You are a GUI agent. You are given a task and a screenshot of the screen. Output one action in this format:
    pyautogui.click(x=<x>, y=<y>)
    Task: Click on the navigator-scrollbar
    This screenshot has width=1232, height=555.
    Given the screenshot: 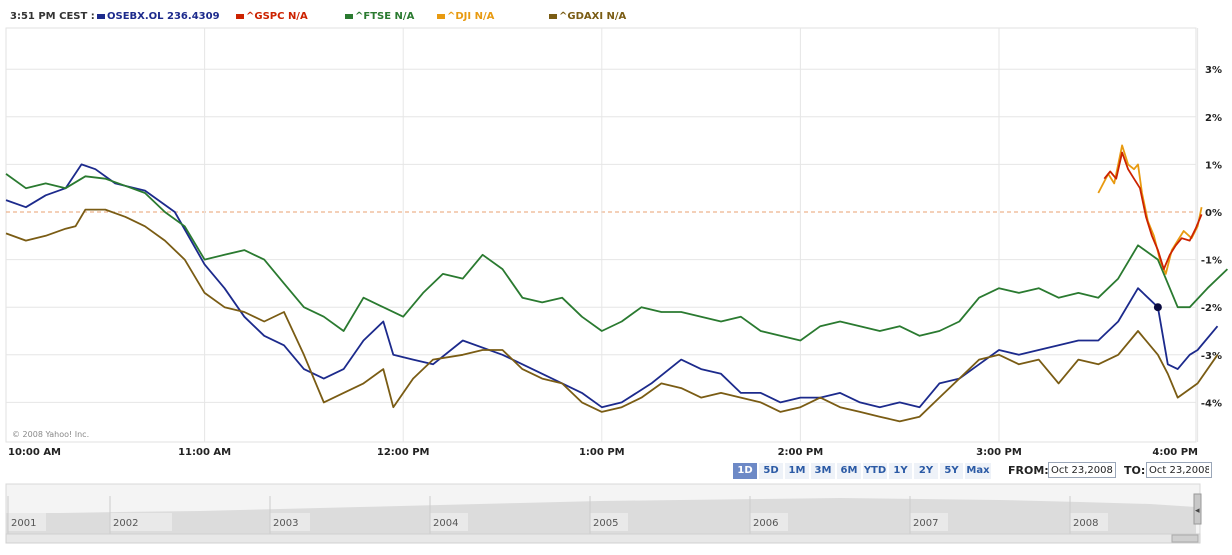 What is the action you would take?
    pyautogui.click(x=603, y=538)
    